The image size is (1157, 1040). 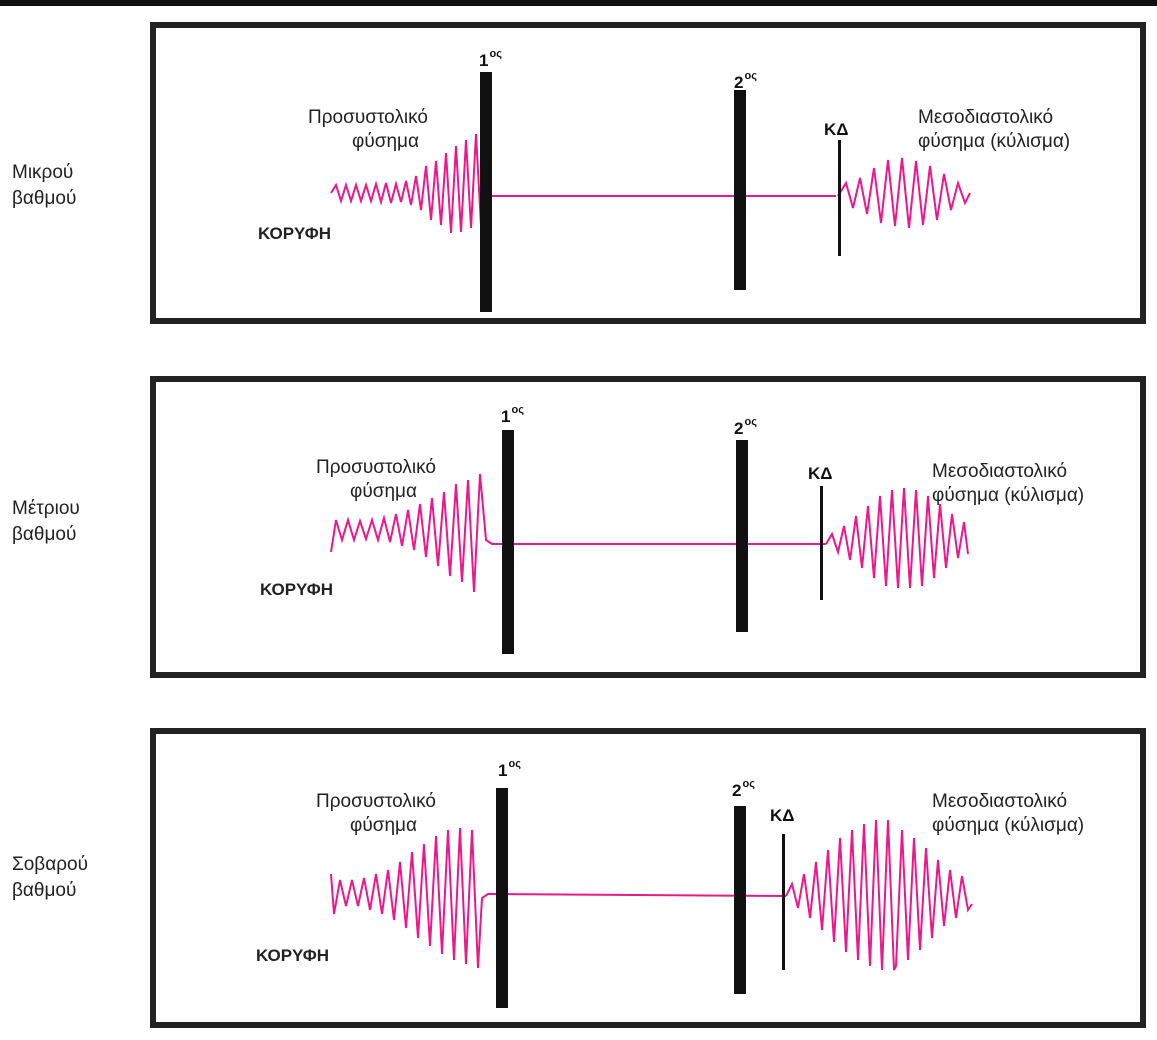 I want to click on grade-line1: Σοβαρού, so click(x=50, y=864).